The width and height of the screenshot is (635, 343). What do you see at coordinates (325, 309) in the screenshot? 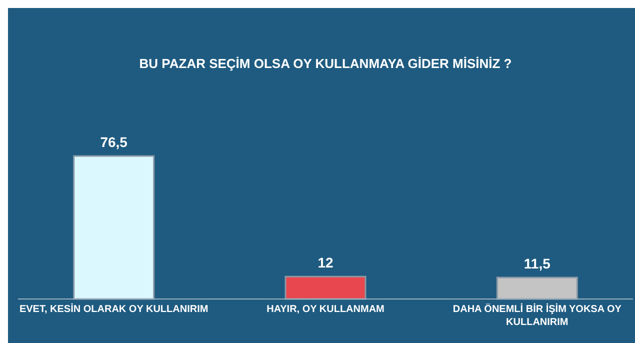
I see `x-tick-label: HAYIR, OY KULLANMAM` at bounding box center [325, 309].